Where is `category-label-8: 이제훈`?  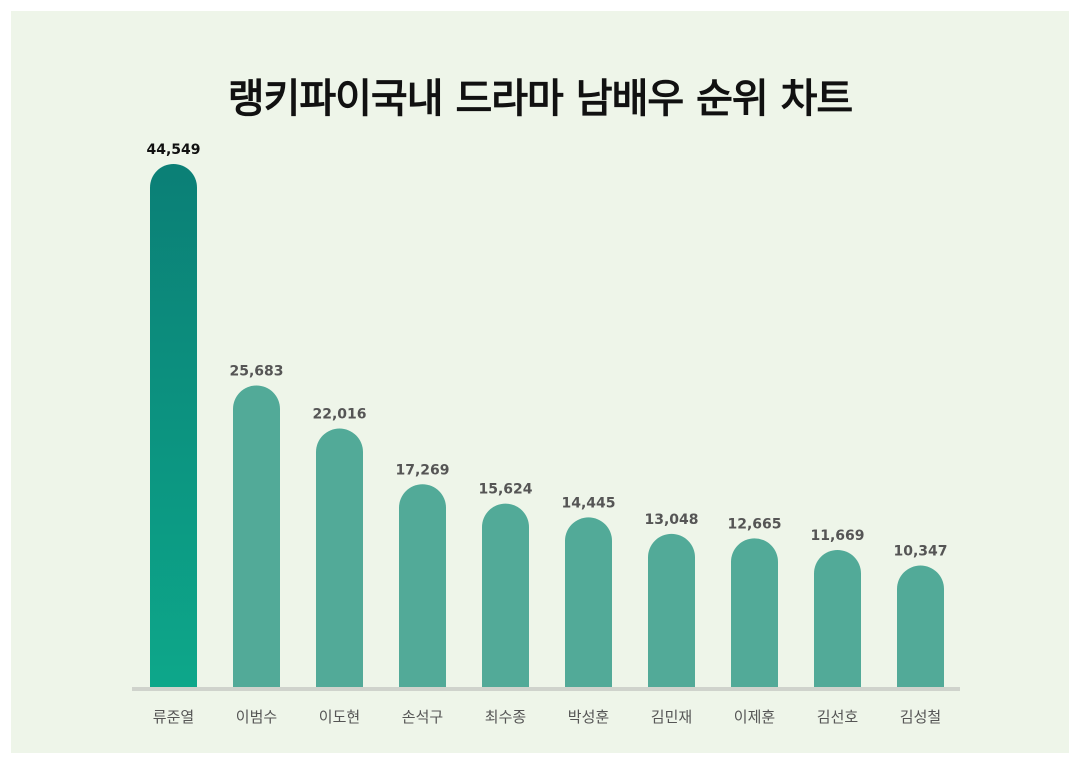
category-label-8: 이제훈 is located at coordinates (754, 717).